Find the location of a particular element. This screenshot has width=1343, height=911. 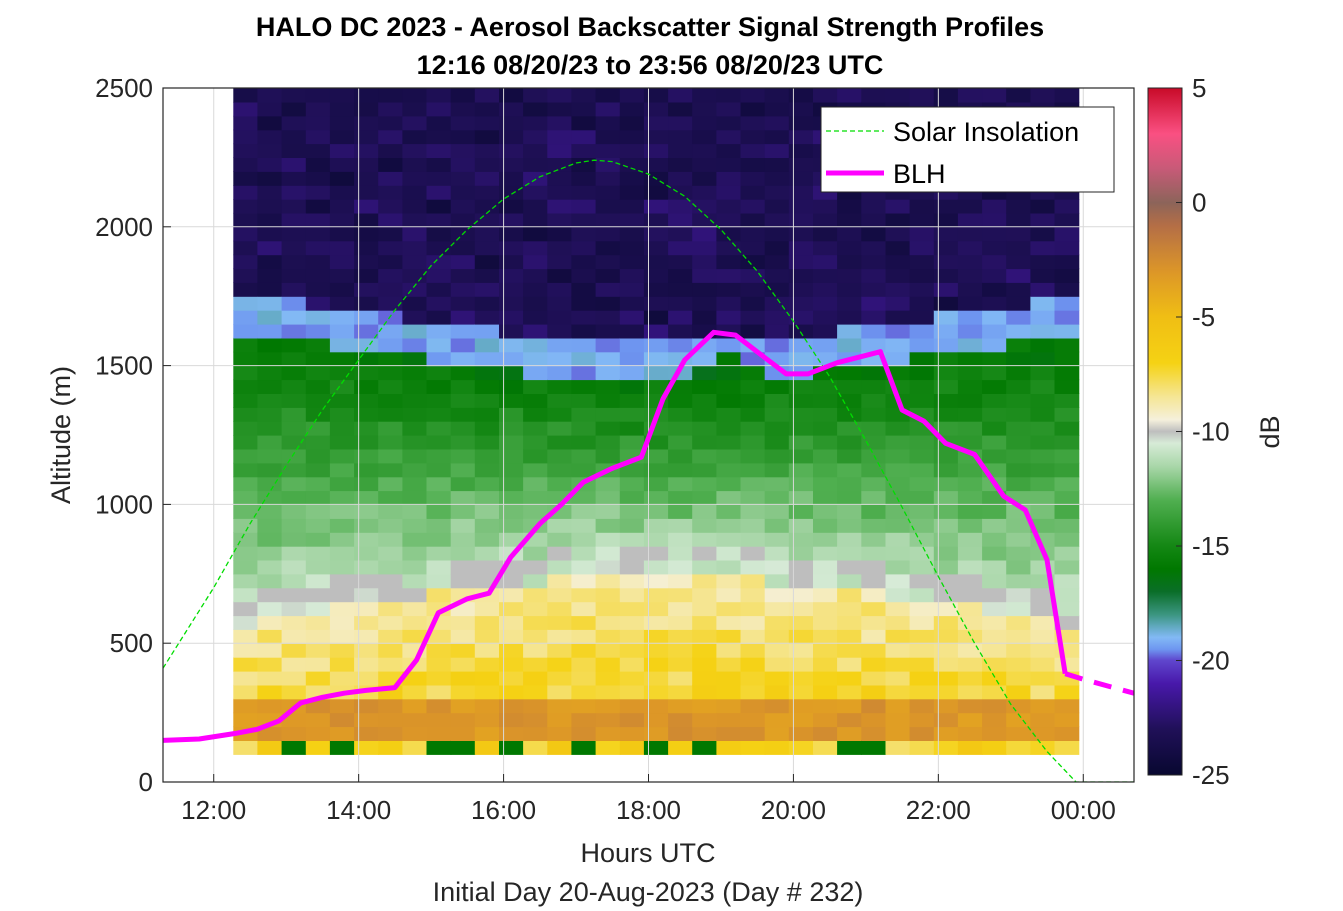

legend-box is located at coordinates (967, 149).